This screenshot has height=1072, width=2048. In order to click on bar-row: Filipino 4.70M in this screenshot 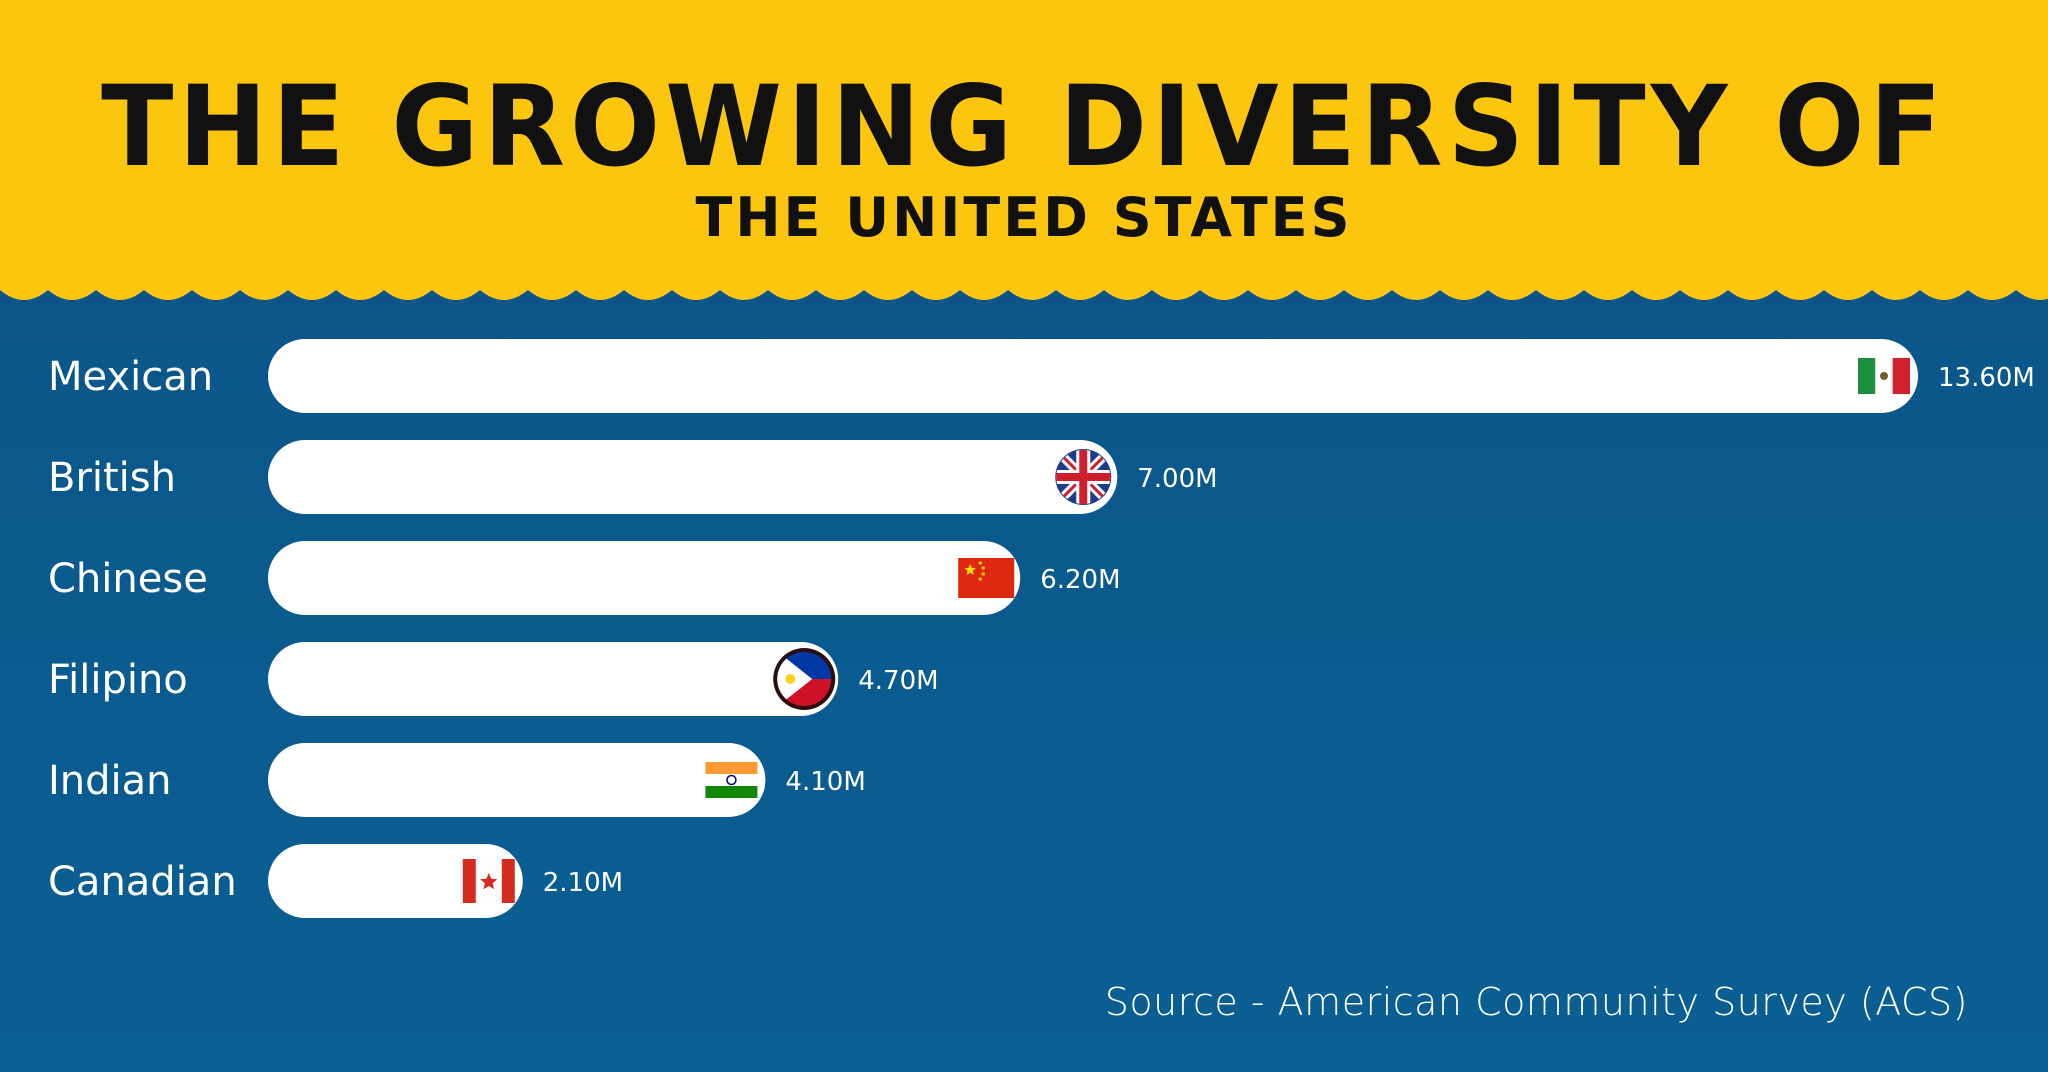, I will do `click(493, 679)`.